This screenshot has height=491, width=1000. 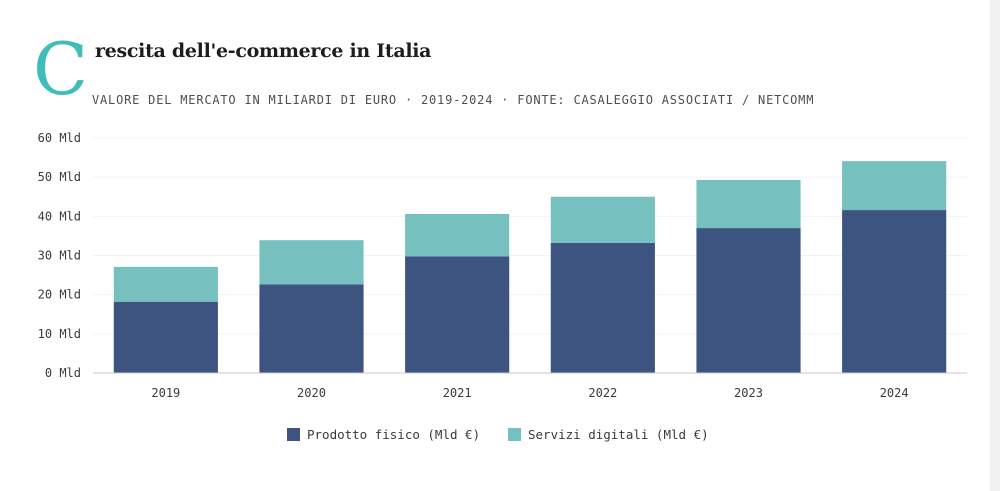 What do you see at coordinates (165, 393) in the screenshot?
I see `x-tick-label: 2019` at bounding box center [165, 393].